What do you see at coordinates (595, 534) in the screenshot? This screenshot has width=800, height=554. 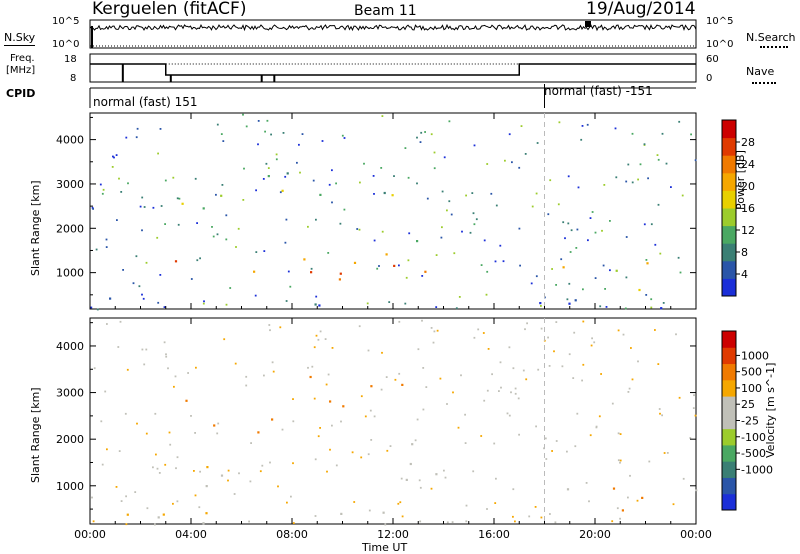 I see `x-tick-label: 20:00` at bounding box center [595, 534].